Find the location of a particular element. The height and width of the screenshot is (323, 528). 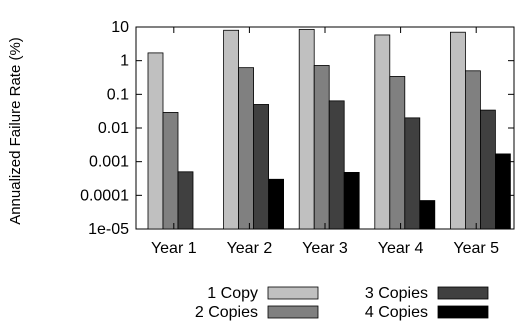

x-tick-label: Year 2 is located at coordinates (250, 248).